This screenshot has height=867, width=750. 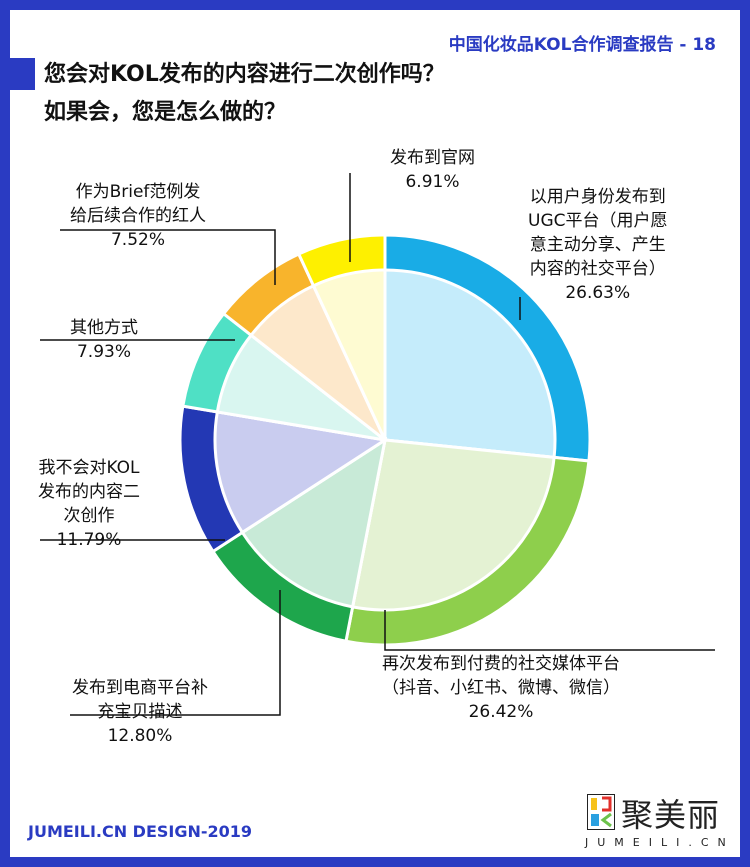 What do you see at coordinates (432, 170) in the screenshot?
I see `slice-label-官网: 发布到官网 6.91%` at bounding box center [432, 170].